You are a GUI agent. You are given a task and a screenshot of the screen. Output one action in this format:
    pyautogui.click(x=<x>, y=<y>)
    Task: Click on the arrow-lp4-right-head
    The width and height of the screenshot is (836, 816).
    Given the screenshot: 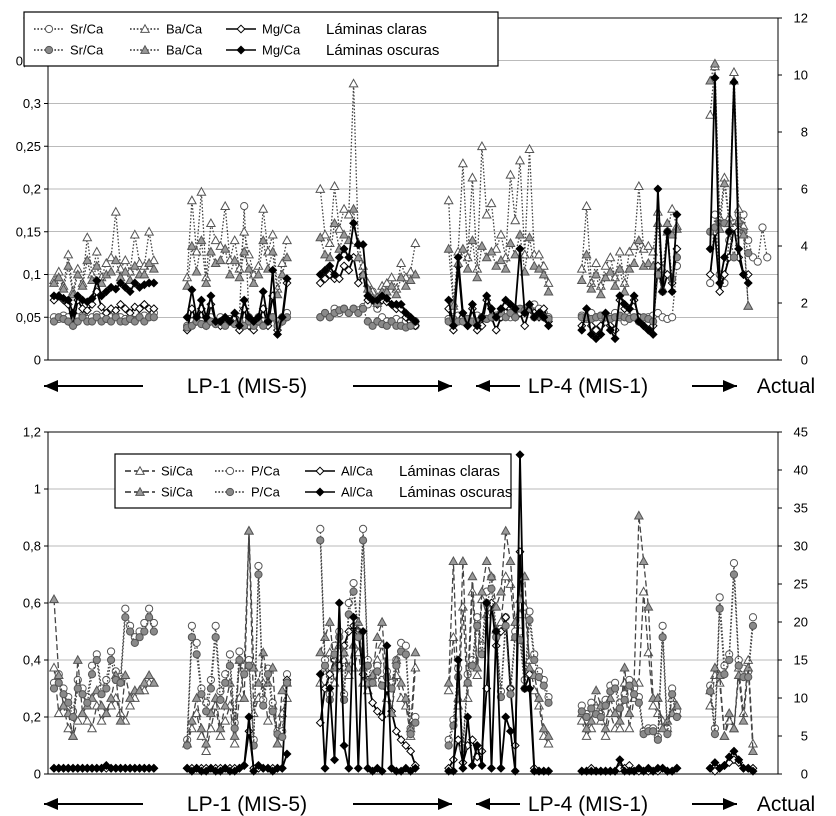 What is the action you would take?
    pyautogui.click(x=730, y=386)
    